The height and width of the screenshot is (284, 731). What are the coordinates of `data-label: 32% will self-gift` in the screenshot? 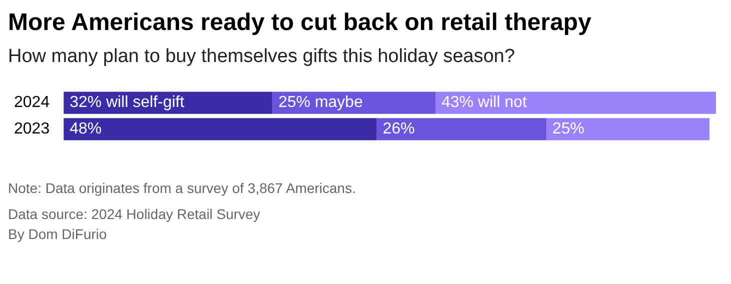 It's located at (127, 103).